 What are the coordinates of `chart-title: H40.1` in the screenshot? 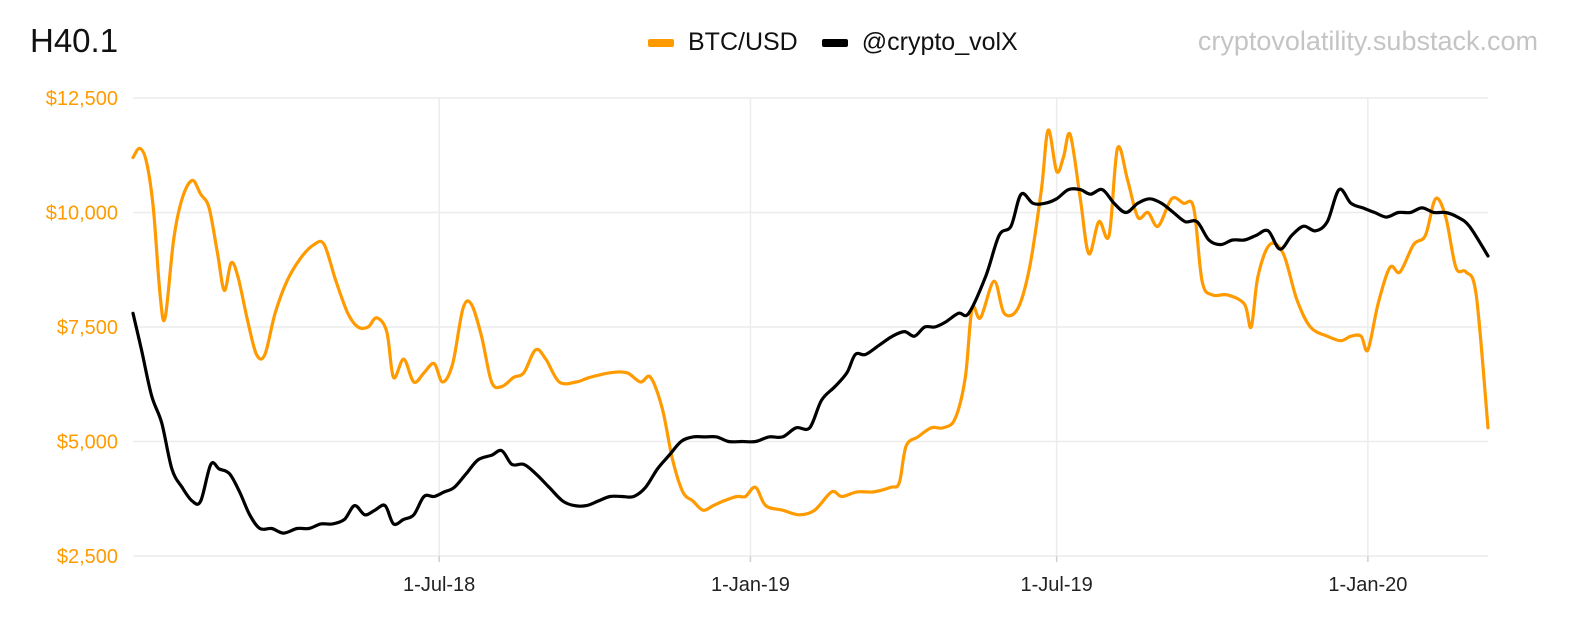 It's located at (74, 40).